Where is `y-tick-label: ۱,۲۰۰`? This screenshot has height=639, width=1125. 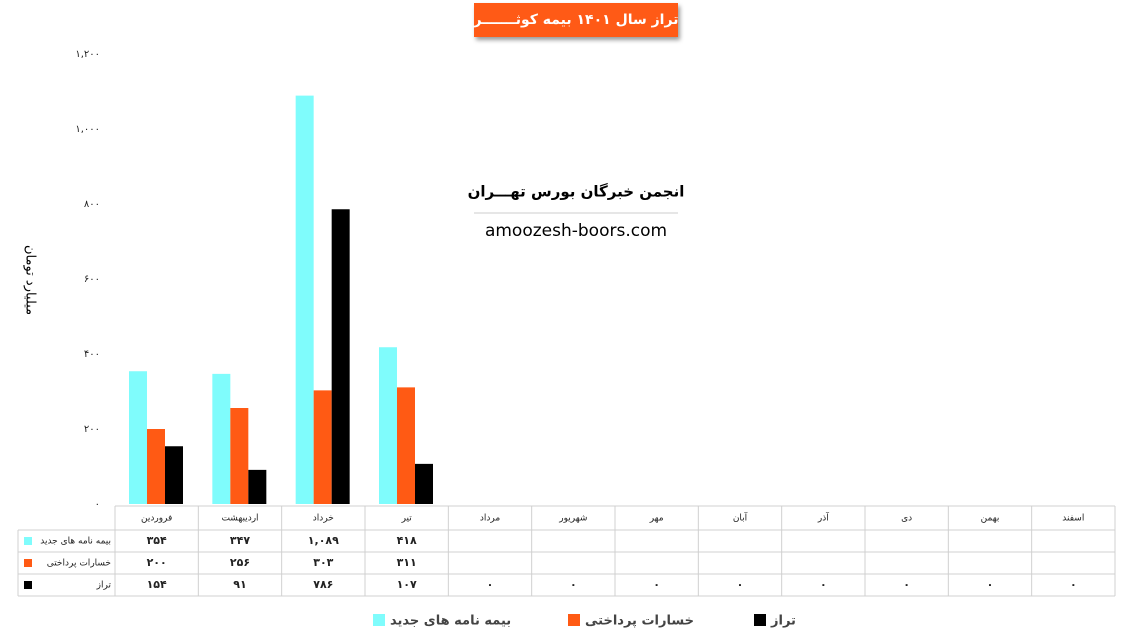
y-tick-label: ۱,۲۰۰ is located at coordinates (87, 54).